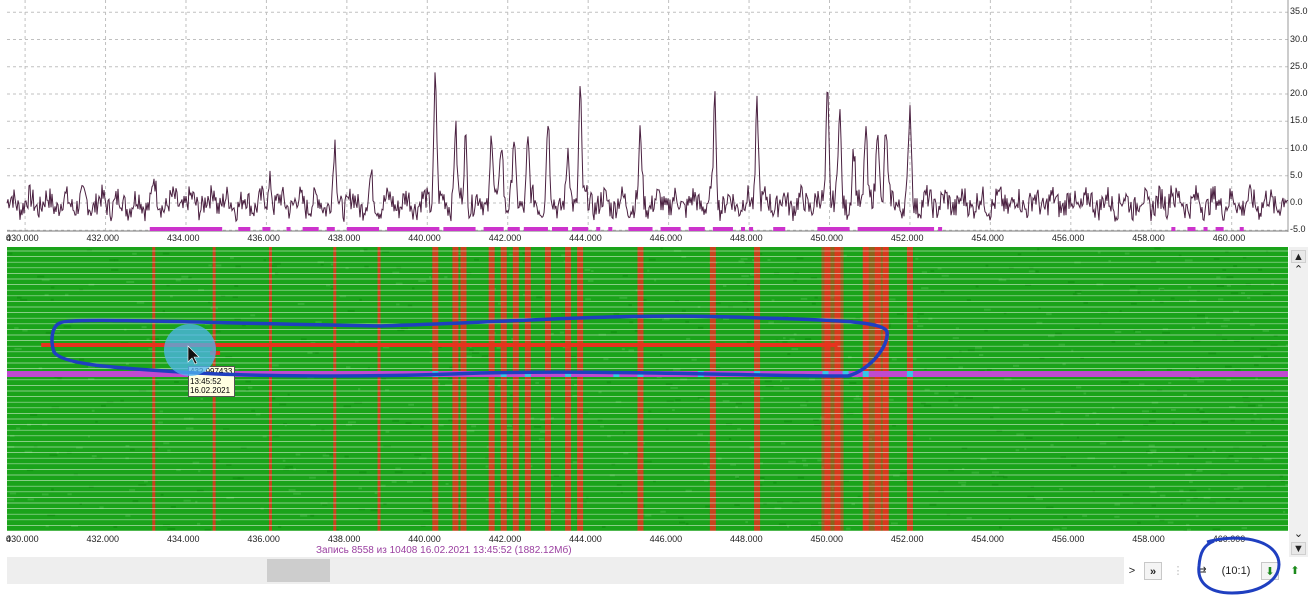 This screenshot has width=1308, height=596. What do you see at coordinates (746, 539) in the screenshot?
I see `x-tick-label: 448.000` at bounding box center [746, 539].